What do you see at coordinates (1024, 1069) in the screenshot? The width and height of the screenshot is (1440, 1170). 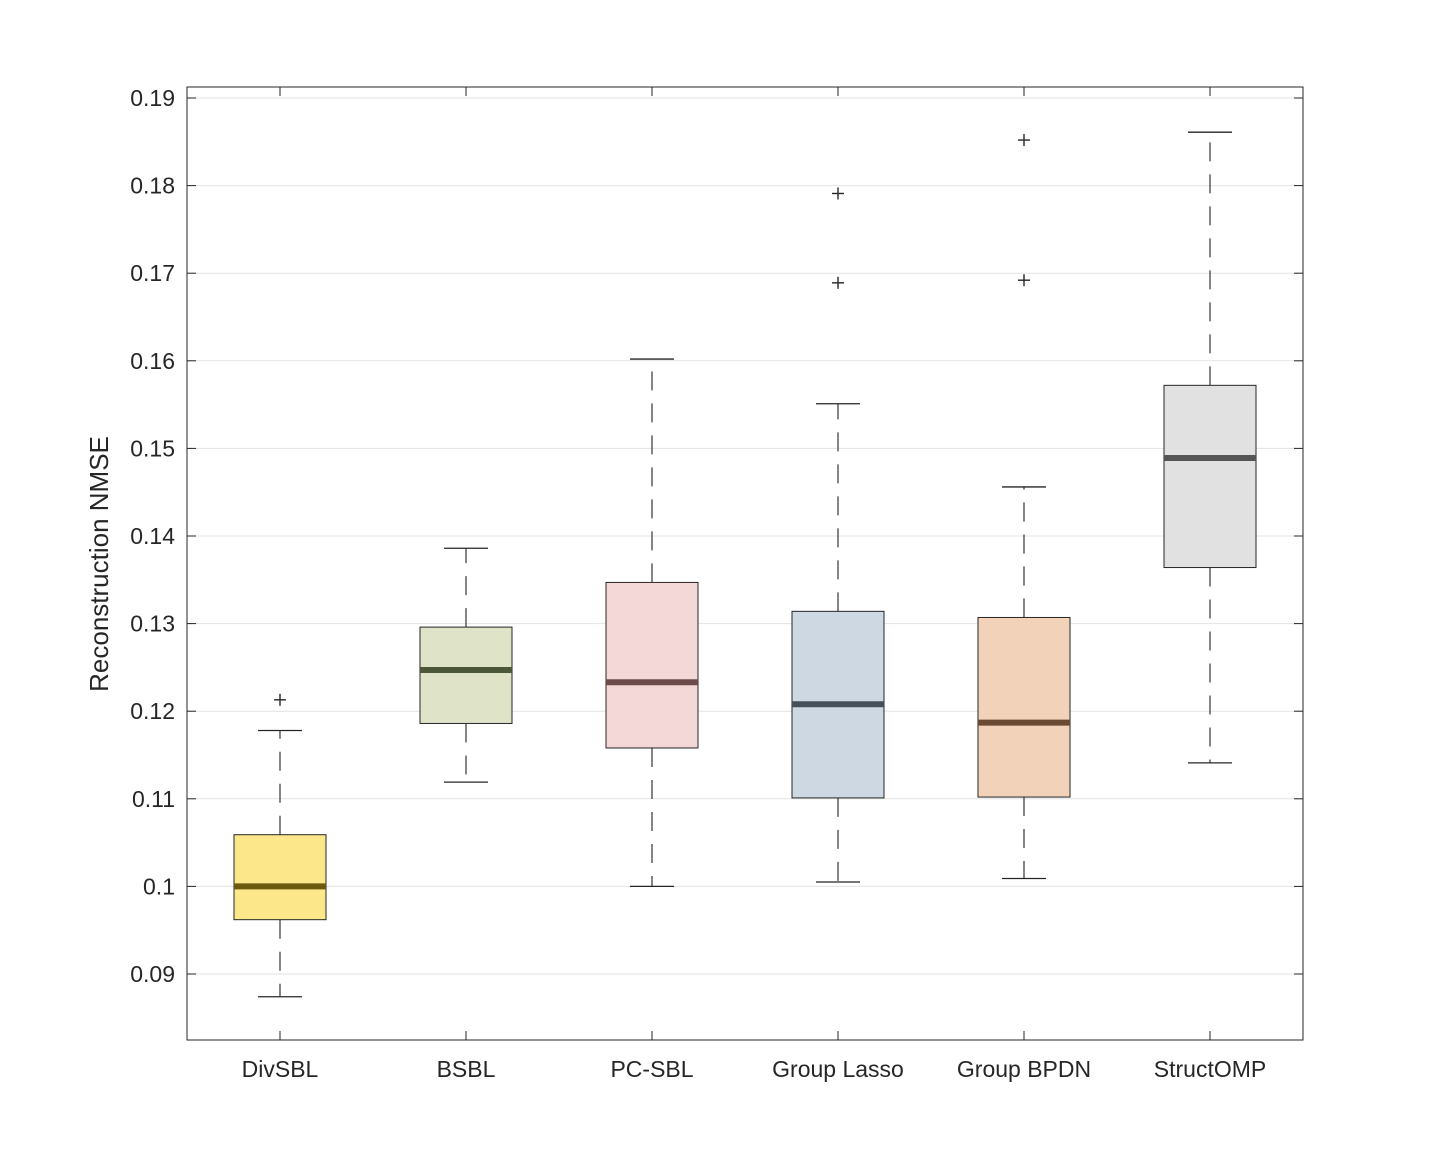 I see `x-tick-label: Group BPDN` at bounding box center [1024, 1069].